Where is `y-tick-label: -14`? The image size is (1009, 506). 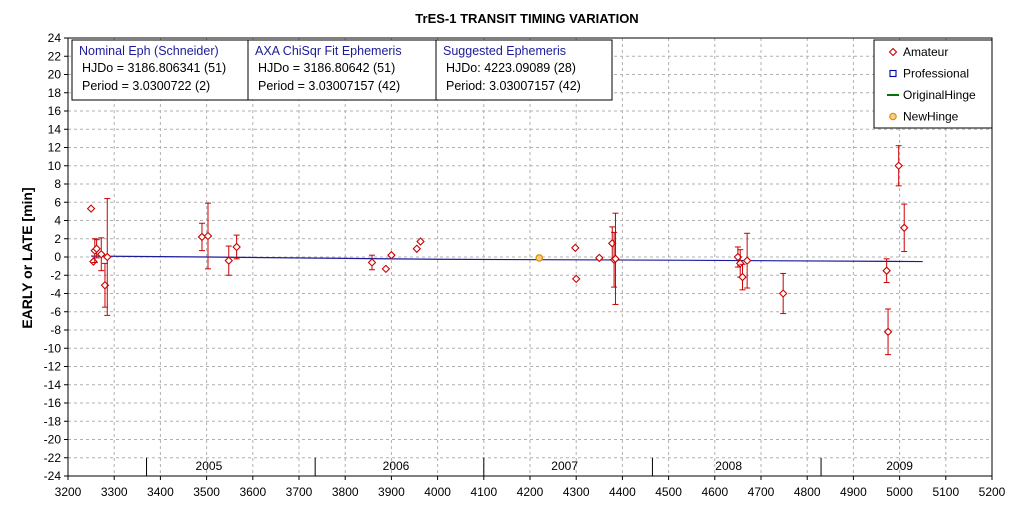 y-tick-label: -14 is located at coordinates (53, 385).